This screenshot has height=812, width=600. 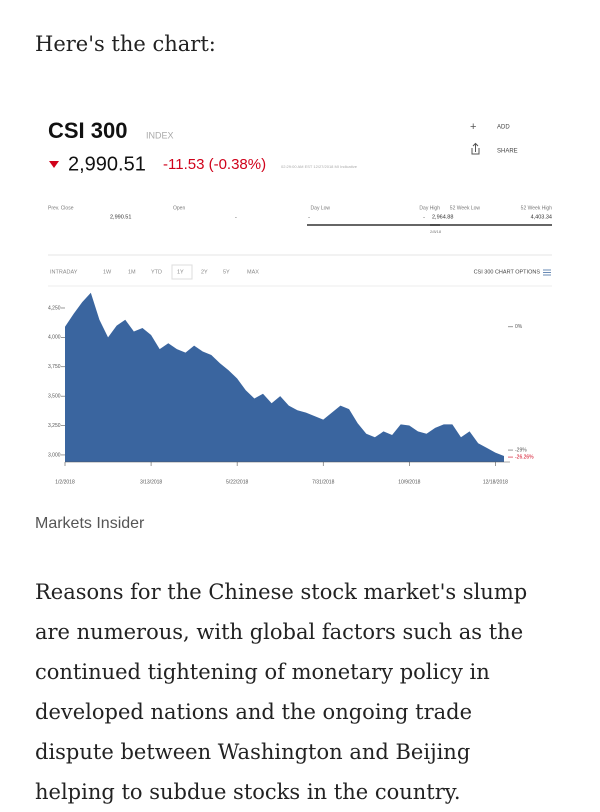 What do you see at coordinates (248, 792) in the screenshot?
I see `paragraph-line: helping to subdue stocks in the country.` at bounding box center [248, 792].